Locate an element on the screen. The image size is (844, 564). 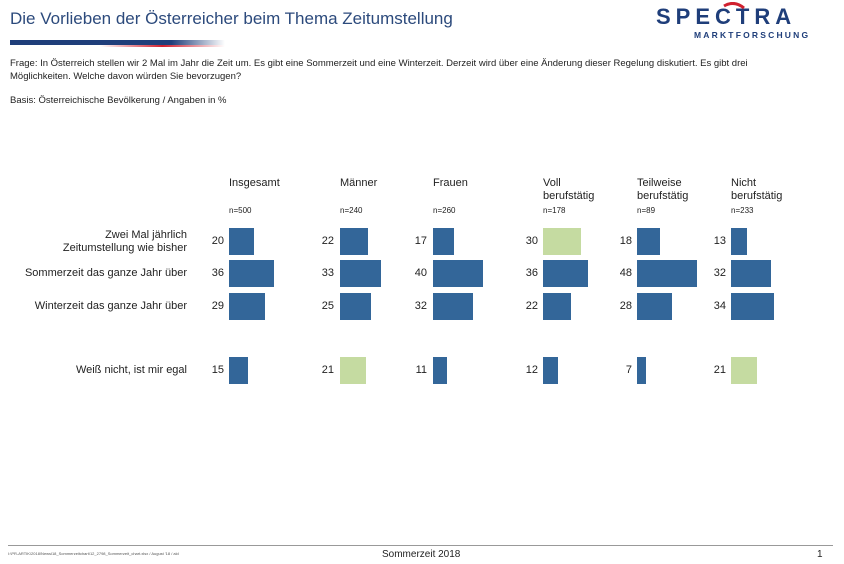
sample-size: n=260 is located at coordinates (444, 210).